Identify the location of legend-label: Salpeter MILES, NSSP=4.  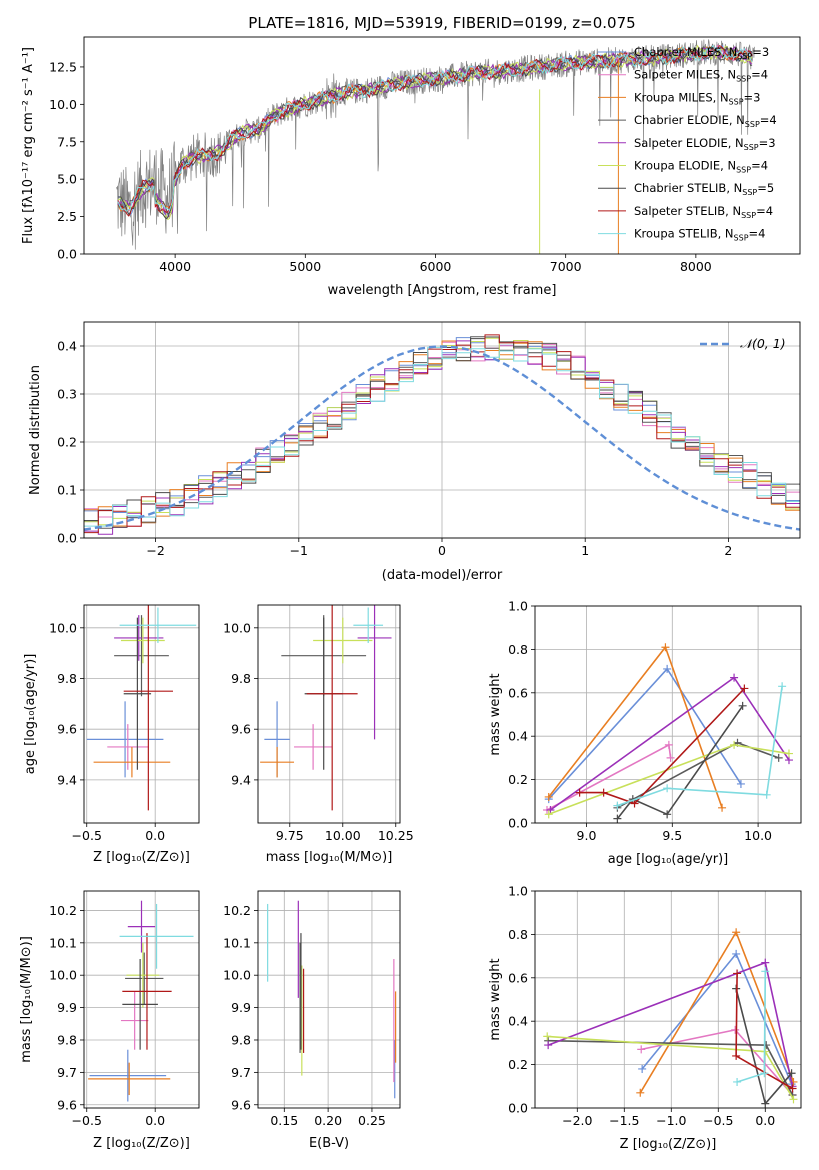
(701, 76).